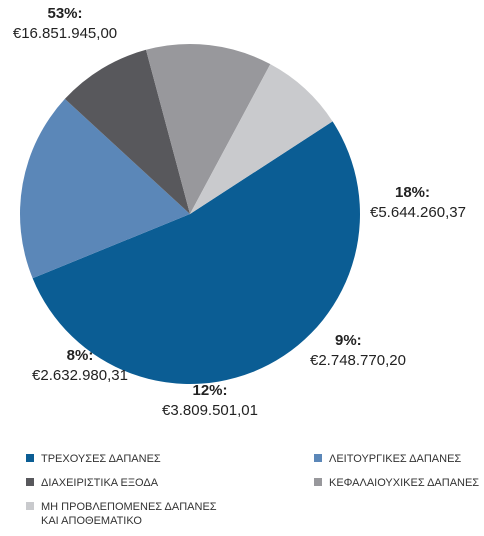  Describe the element at coordinates (358, 360) in the screenshot. I see `amount-label: €2.748.770,20` at that location.